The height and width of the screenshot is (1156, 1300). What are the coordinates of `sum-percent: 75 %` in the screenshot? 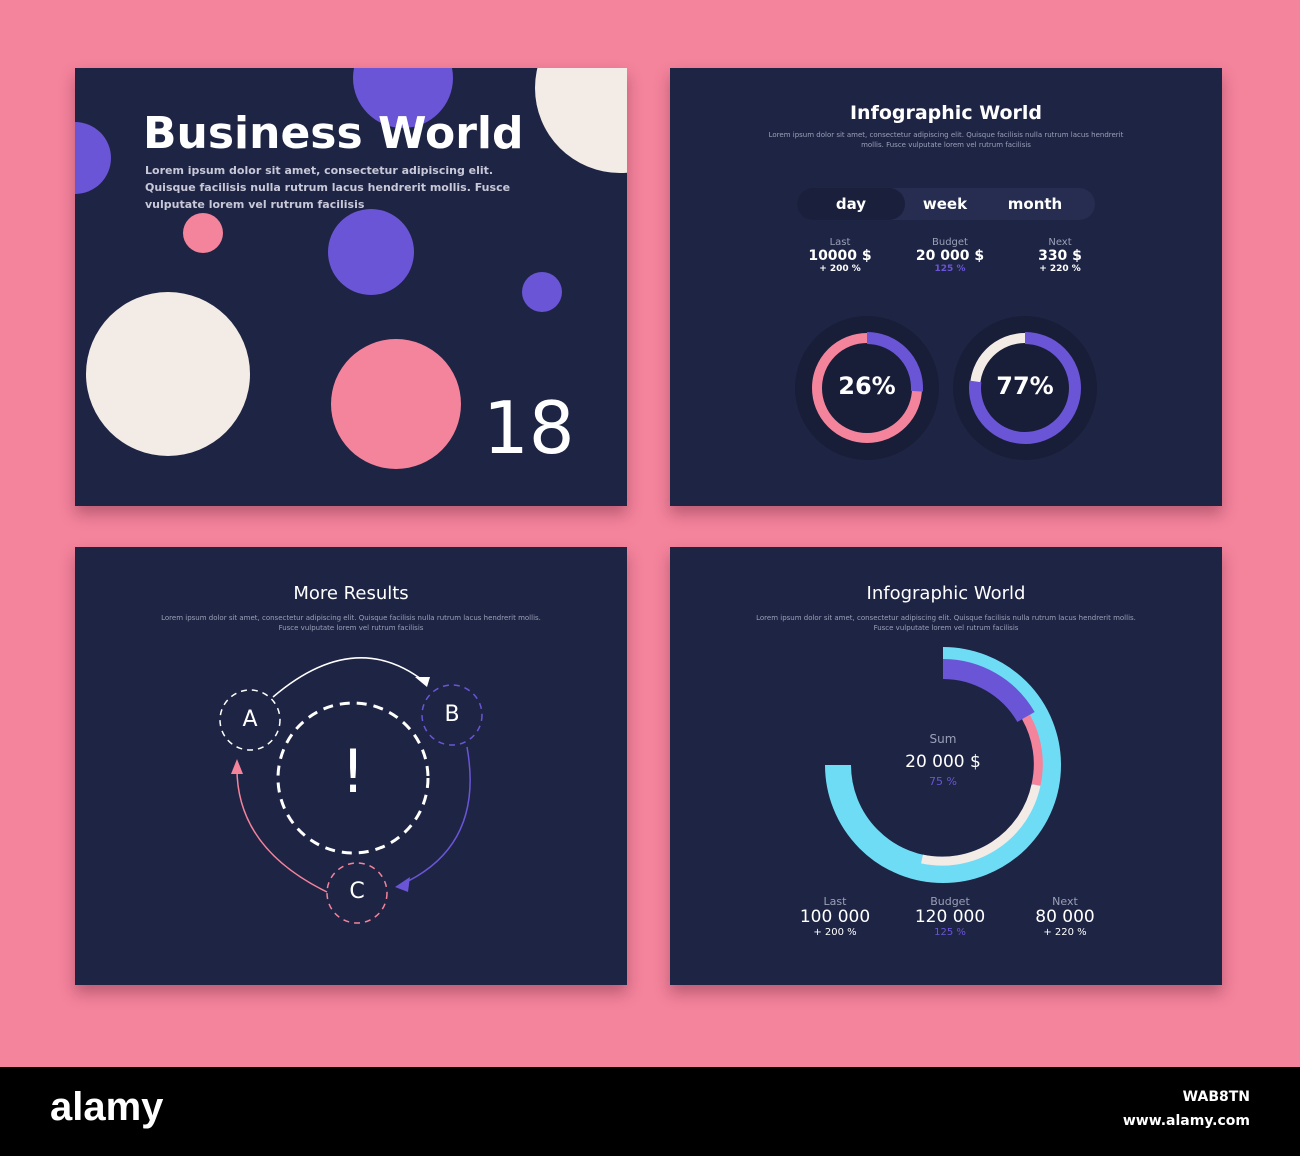 It's located at (943, 781).